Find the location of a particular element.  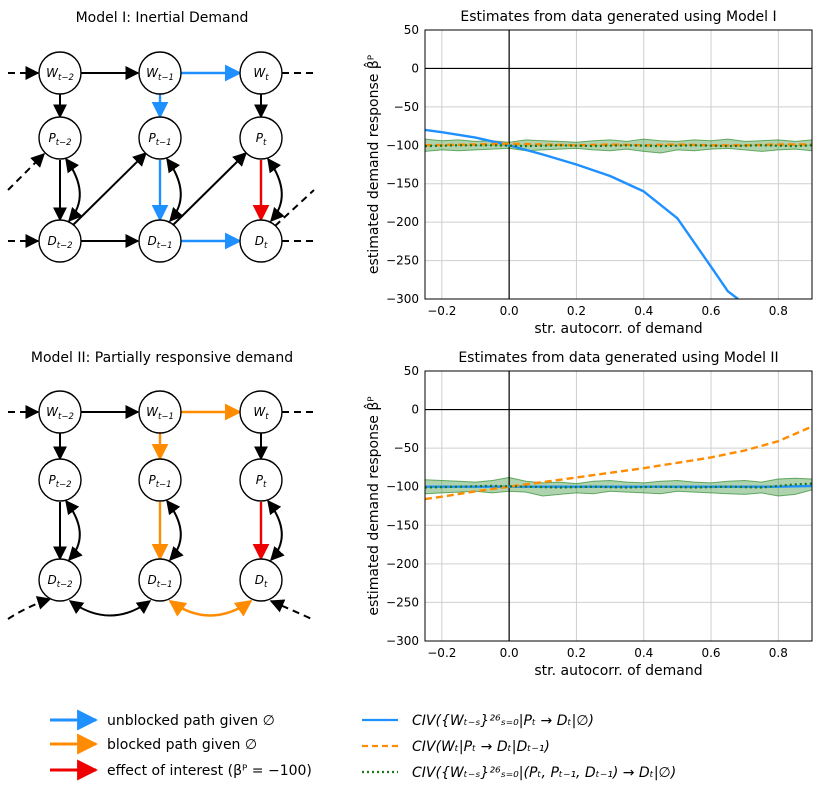

y-tick-label: 0 is located at coordinates (415, 410).